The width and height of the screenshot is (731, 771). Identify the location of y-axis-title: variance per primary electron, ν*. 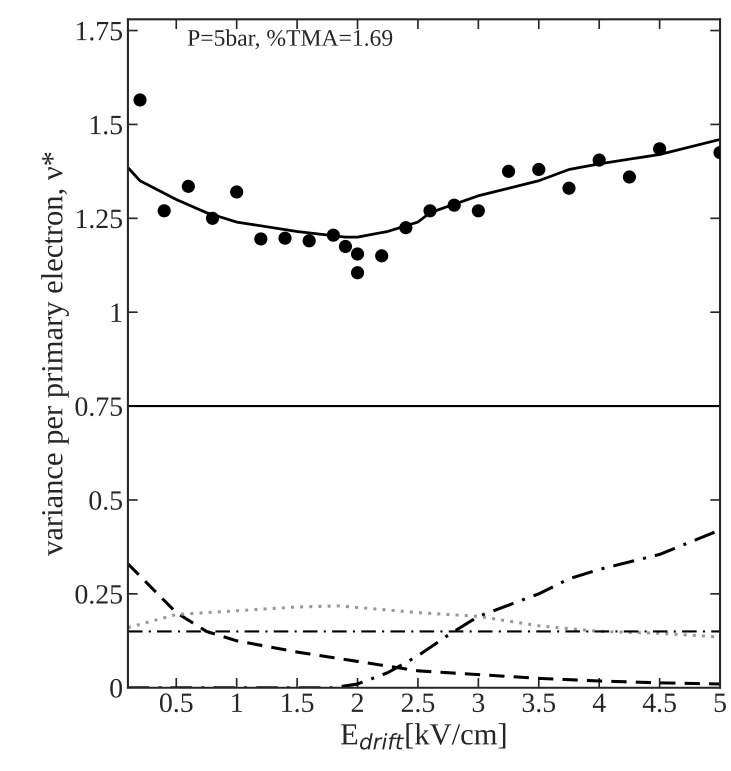
(55, 354).